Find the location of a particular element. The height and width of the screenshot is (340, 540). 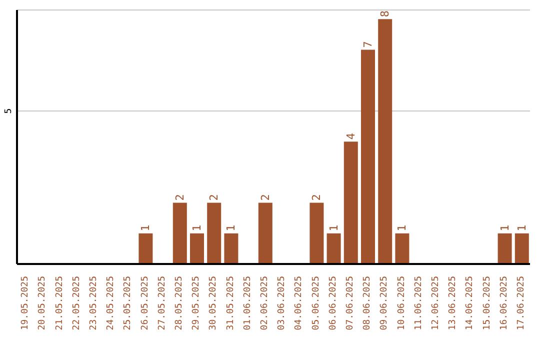

data-label: 4 is located at coordinates (351, 136).